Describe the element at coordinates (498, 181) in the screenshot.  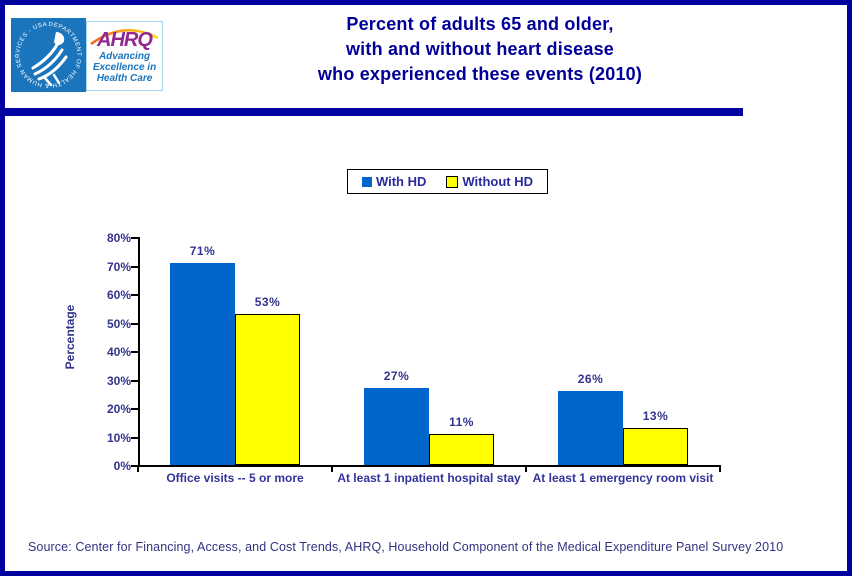
I see `legend-label: Without HD` at that location.